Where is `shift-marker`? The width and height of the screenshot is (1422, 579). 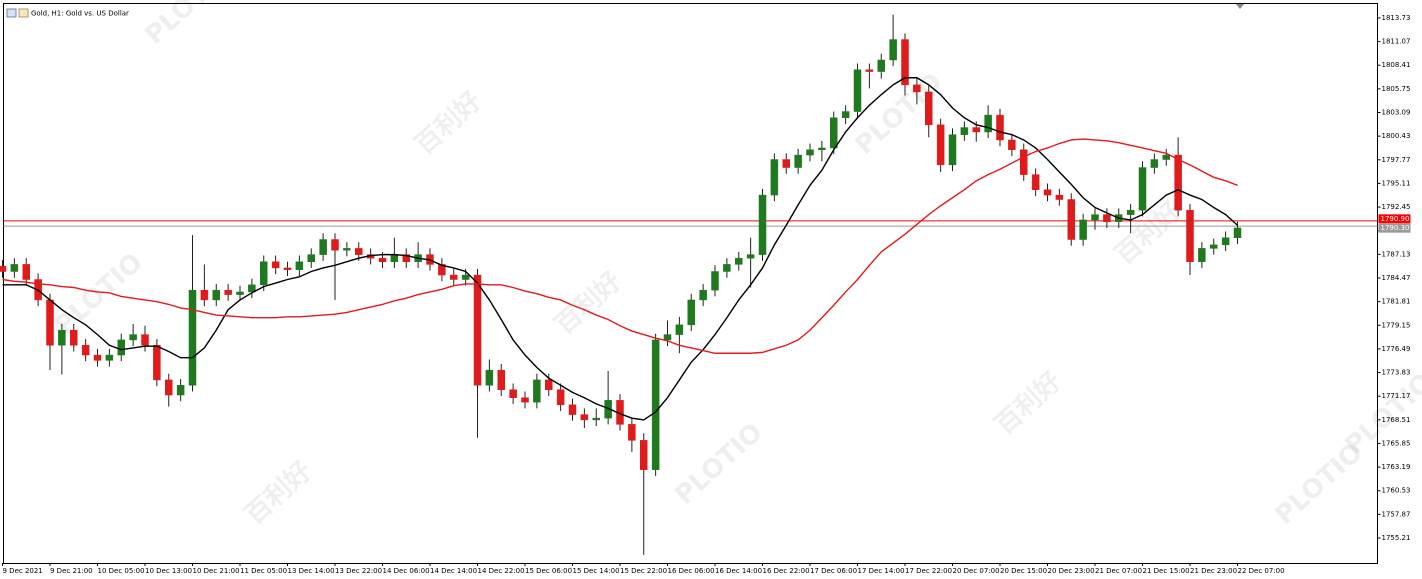 shift-marker is located at coordinates (1240, 6).